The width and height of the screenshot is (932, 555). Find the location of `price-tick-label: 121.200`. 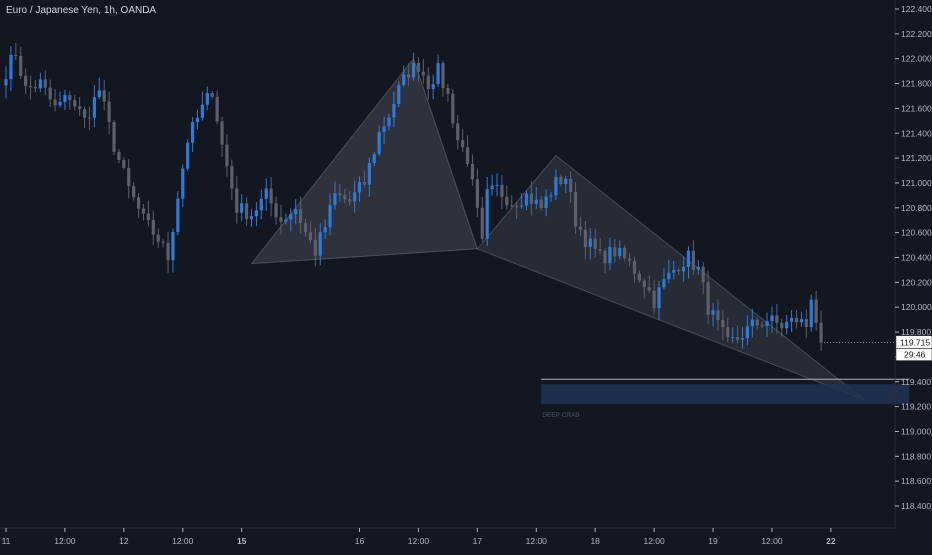

price-tick-label: 121.200 is located at coordinates (916, 158).